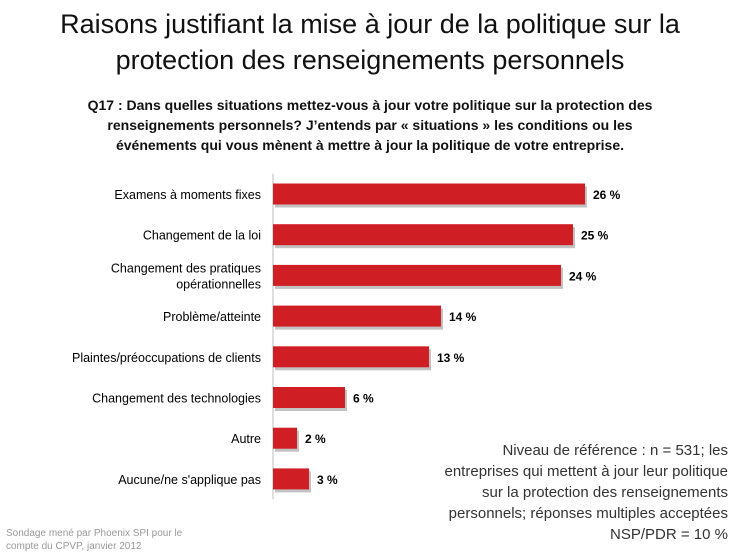 This screenshot has height=555, width=740. Describe the element at coordinates (463, 317) in the screenshot. I see `bar-value-label: 14 %` at that location.